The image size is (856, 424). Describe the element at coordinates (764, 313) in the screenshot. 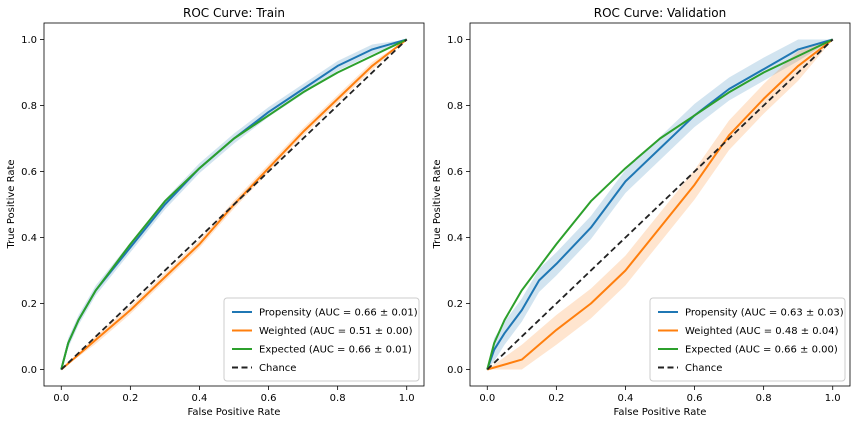

I see `legend-entry-label: Propensity (AUC = 0.63 ± 0.03)` at that location.